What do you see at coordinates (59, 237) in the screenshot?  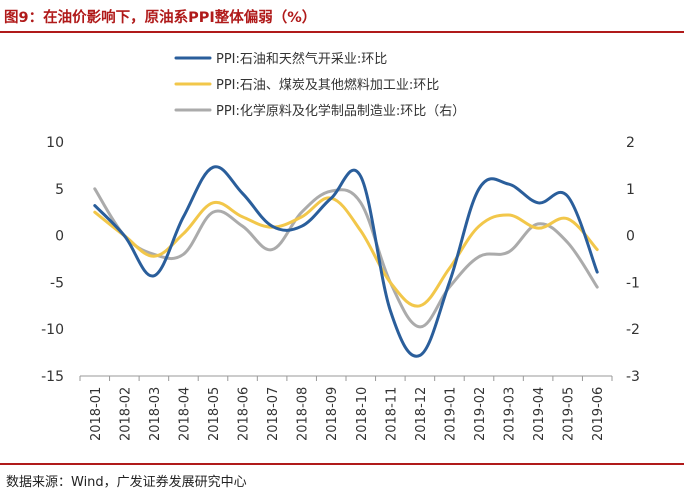 I see `y-left-tick-label: 0` at bounding box center [59, 237].